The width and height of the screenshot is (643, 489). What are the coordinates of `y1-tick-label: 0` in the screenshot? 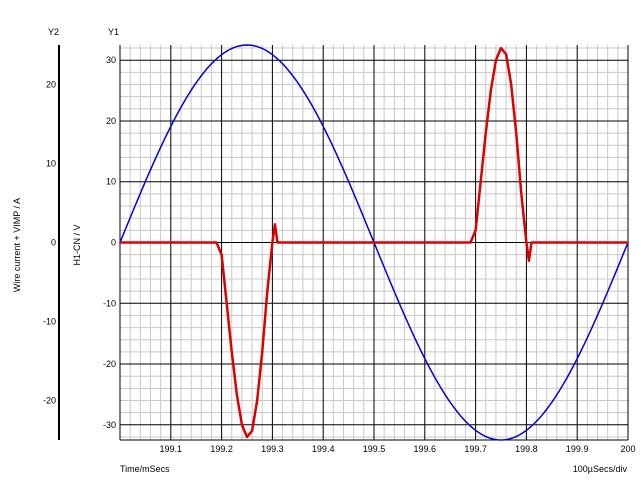 It's located at (113, 243).